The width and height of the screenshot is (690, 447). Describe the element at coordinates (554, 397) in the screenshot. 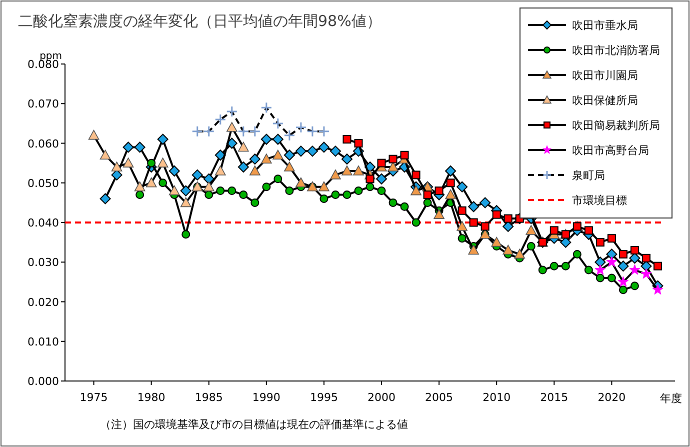

I see `x-tick-label: 2015` at that location.